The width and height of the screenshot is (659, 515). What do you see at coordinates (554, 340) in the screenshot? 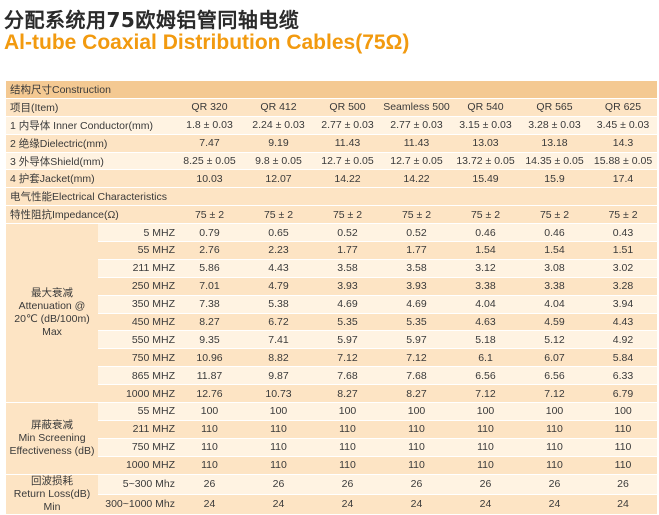
I see `value-cell: 5.12` at bounding box center [554, 340].